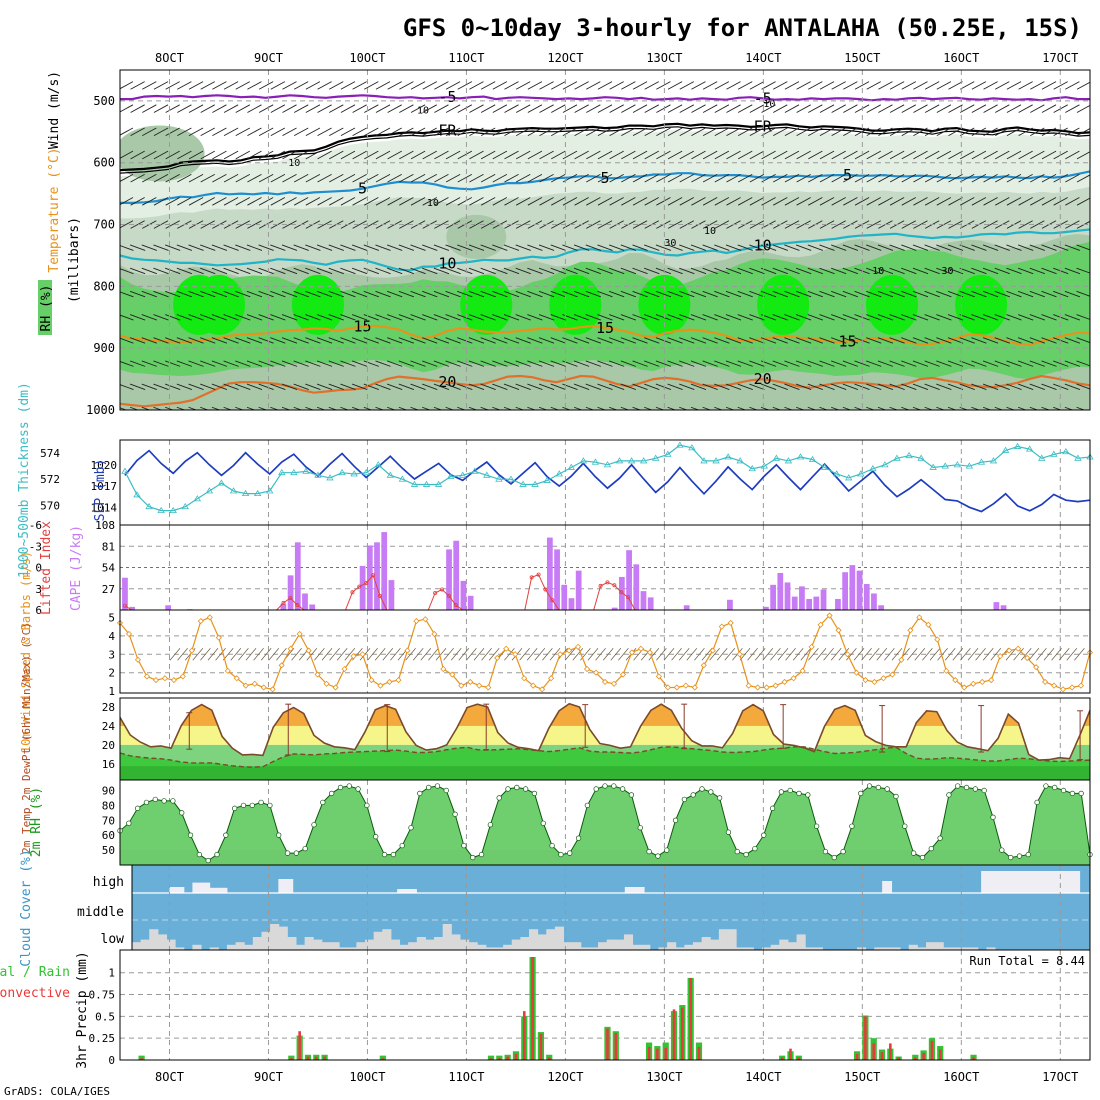 The height and width of the screenshot is (1100, 1100). I want to click on cloud-high-block, so click(286, 886).